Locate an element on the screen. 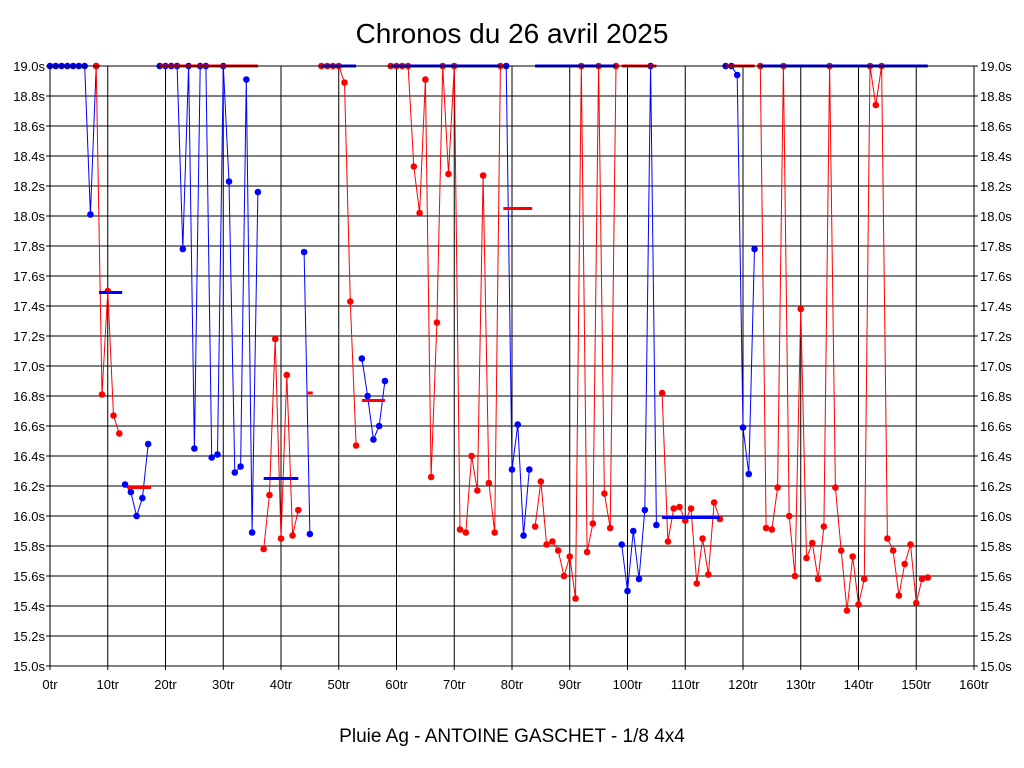  x-tick-label: 10tr is located at coordinates (108, 684).